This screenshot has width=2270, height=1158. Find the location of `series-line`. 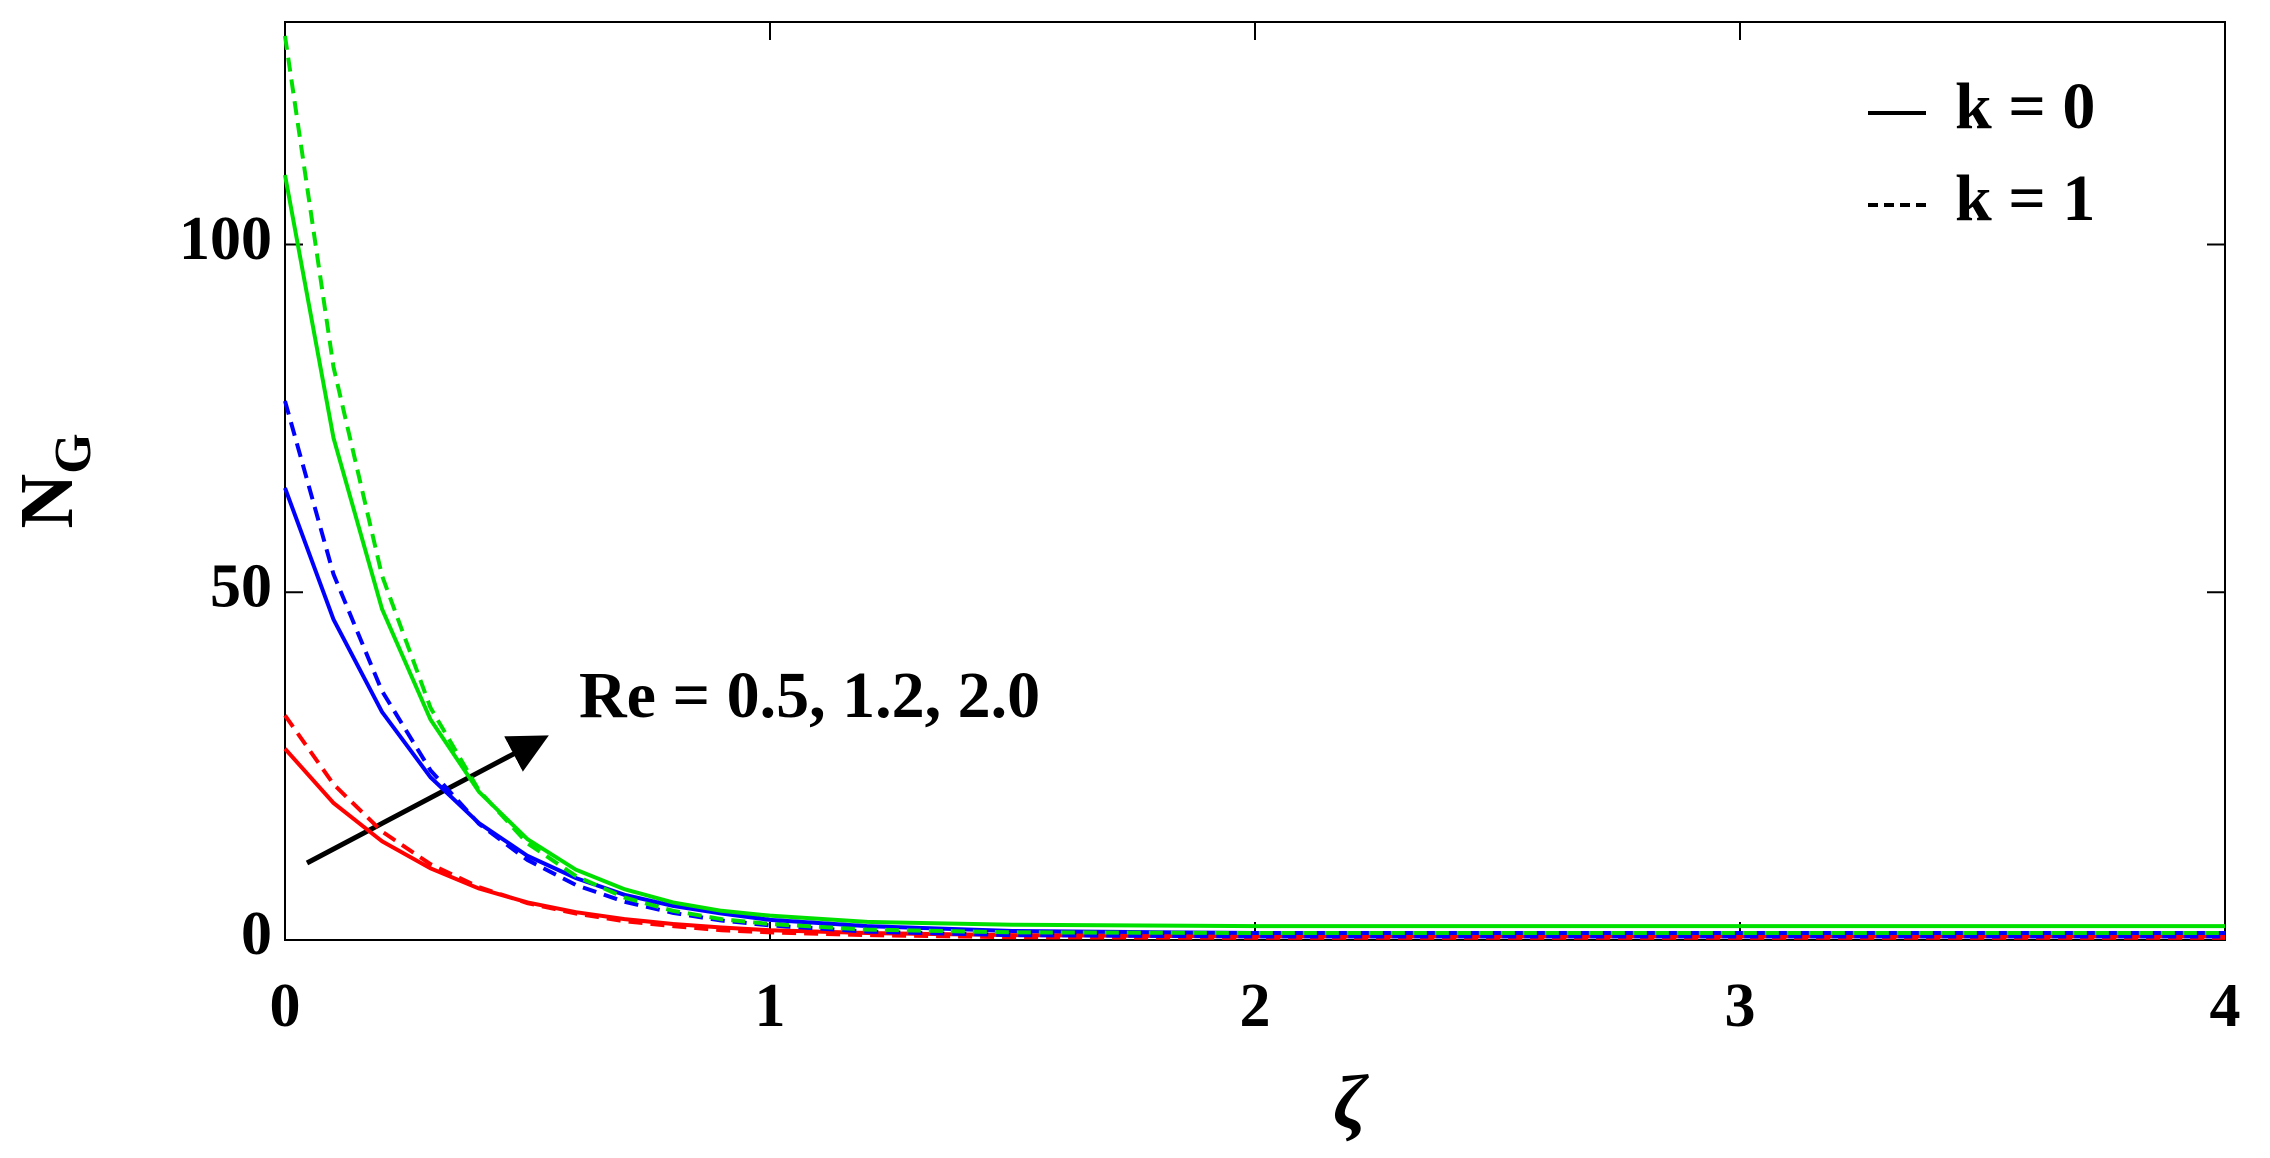

series-line is located at coordinates (1254, 843).